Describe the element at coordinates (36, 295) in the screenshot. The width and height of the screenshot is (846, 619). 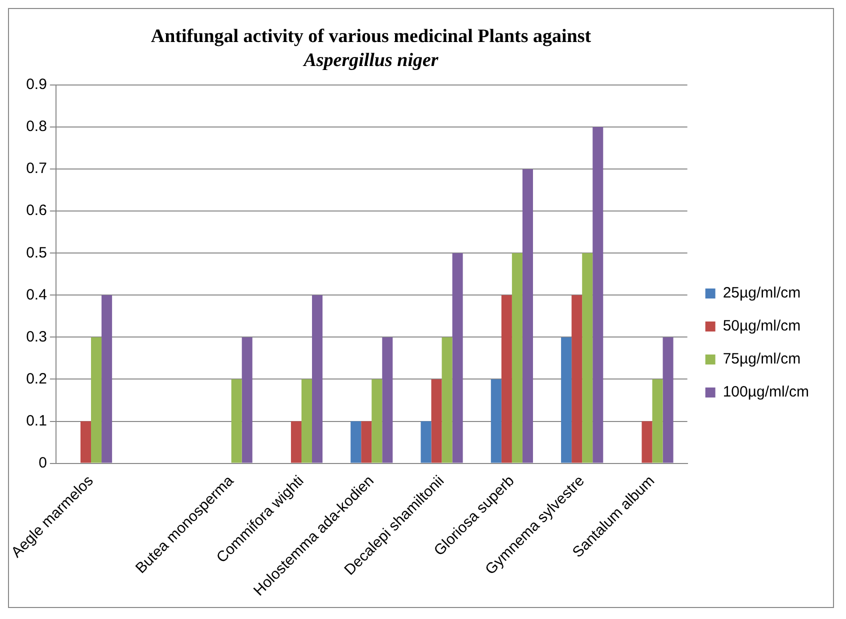
I see `y-tick-label: 0.4` at that location.